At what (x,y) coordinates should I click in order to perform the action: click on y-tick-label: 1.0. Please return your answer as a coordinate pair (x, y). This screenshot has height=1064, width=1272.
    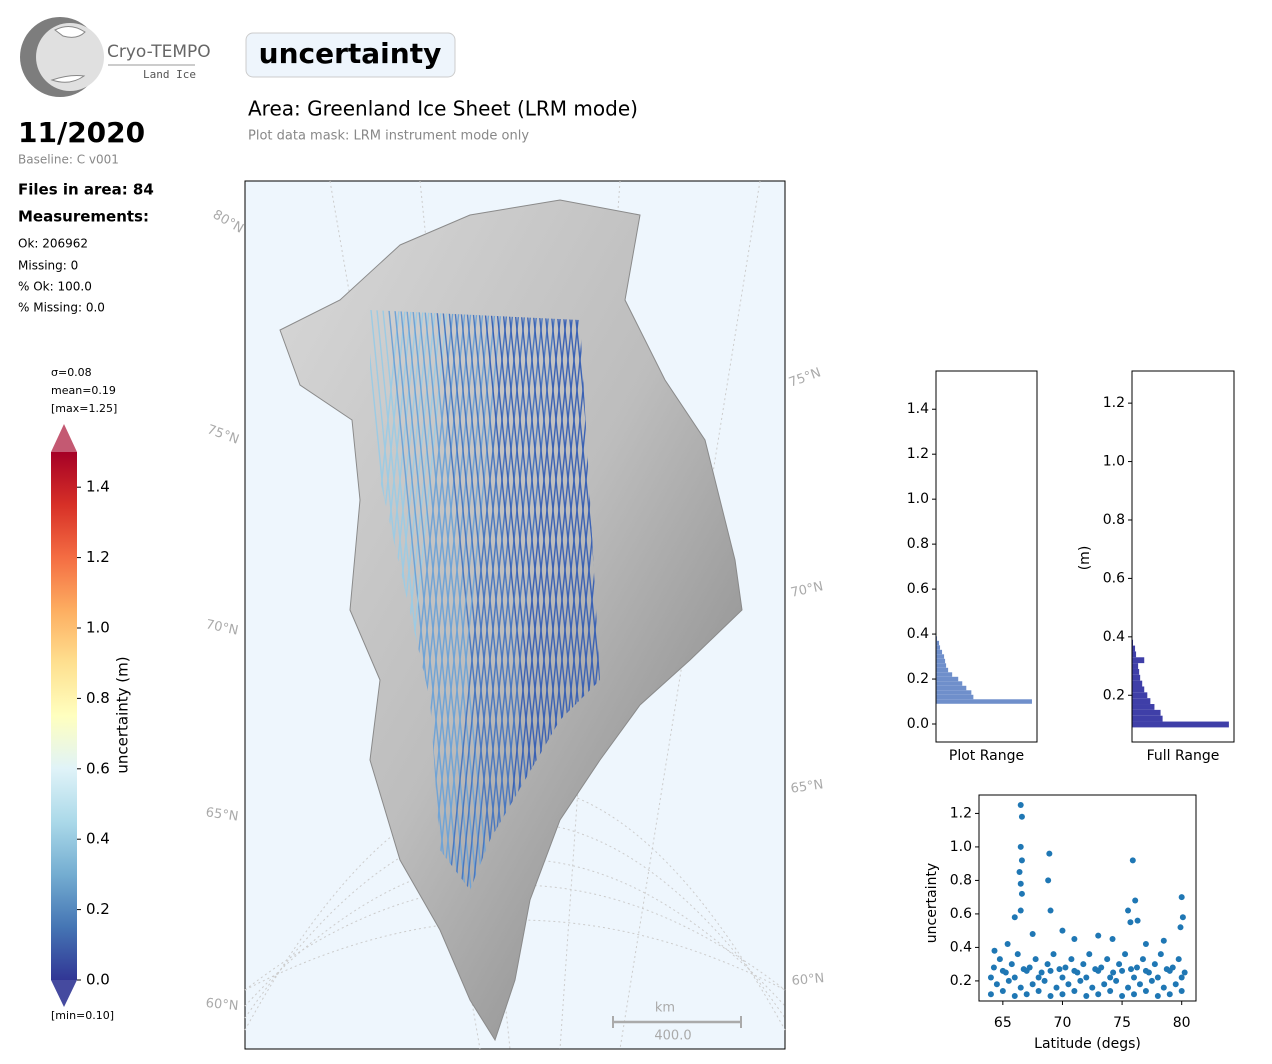
    Looking at the image, I should click on (961, 847).